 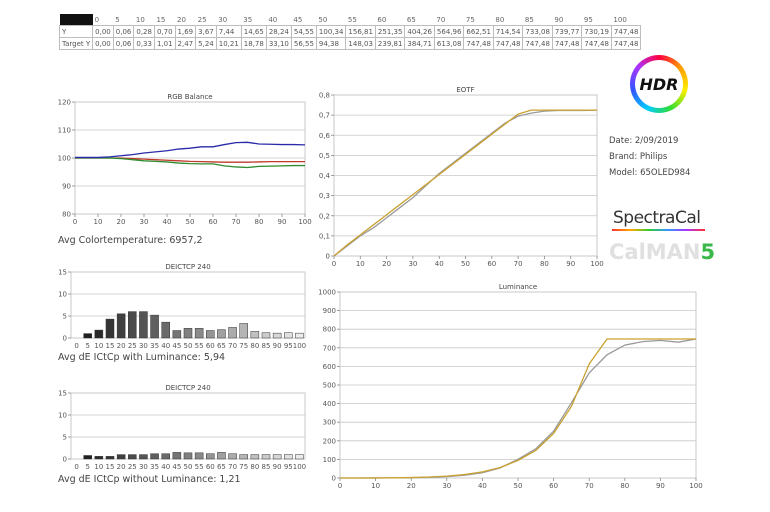 I want to click on hdr-logo-text: HDR, so click(x=659, y=84).